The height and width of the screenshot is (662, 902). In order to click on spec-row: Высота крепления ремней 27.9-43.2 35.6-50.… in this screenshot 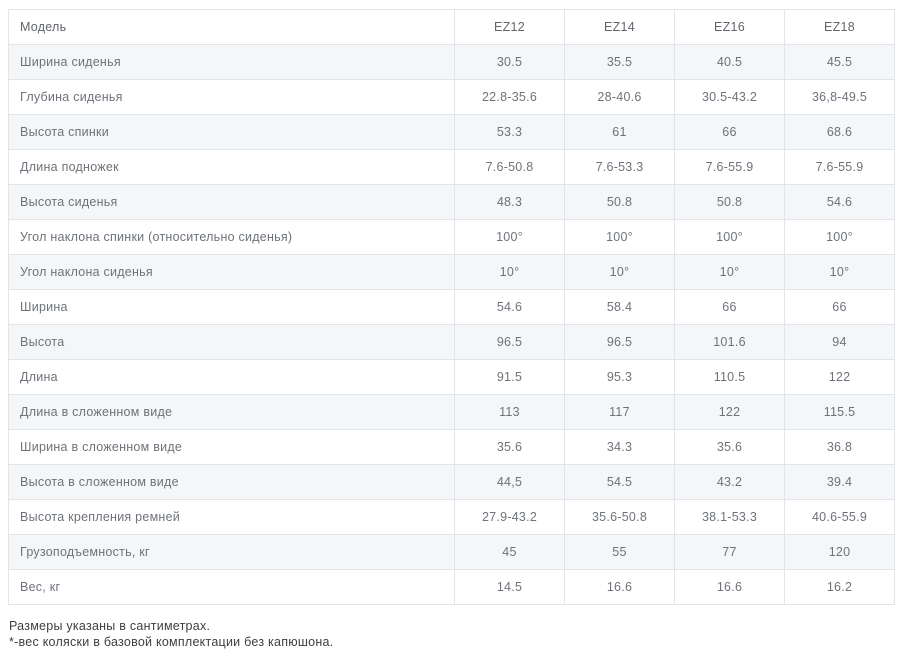, I will do `click(451, 517)`.